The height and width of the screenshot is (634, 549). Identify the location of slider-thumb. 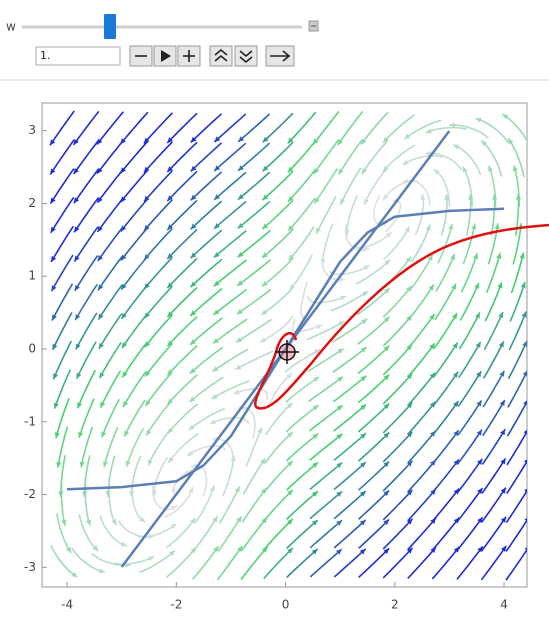
(110, 26).